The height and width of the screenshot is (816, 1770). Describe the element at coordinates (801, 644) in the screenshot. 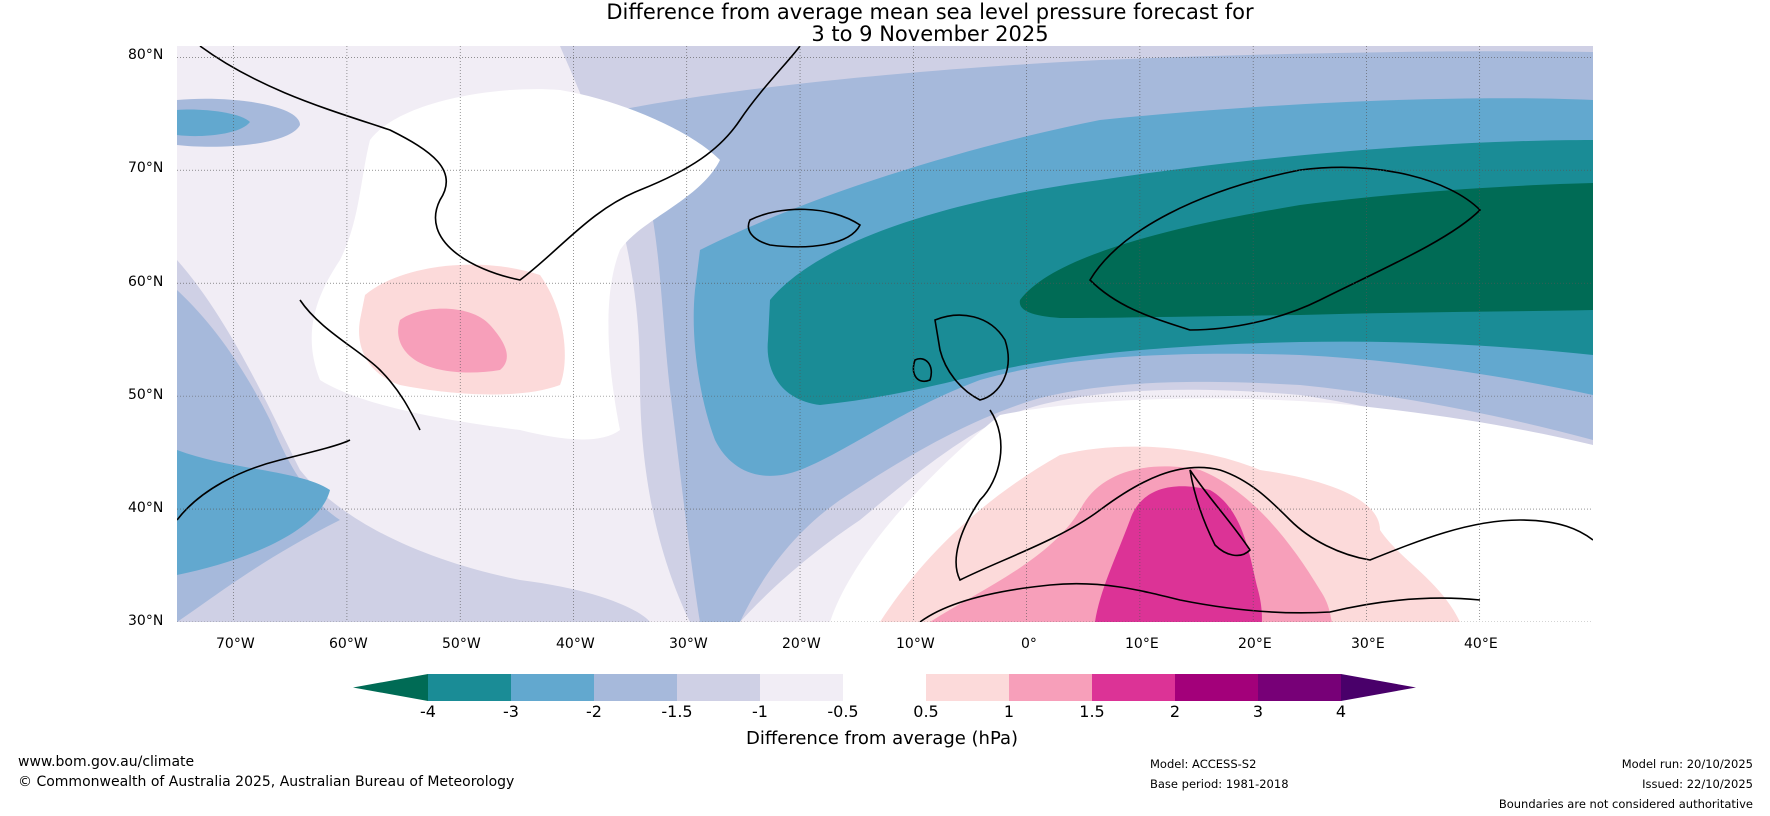

I see `lon-tick-20w: 20°W` at that location.